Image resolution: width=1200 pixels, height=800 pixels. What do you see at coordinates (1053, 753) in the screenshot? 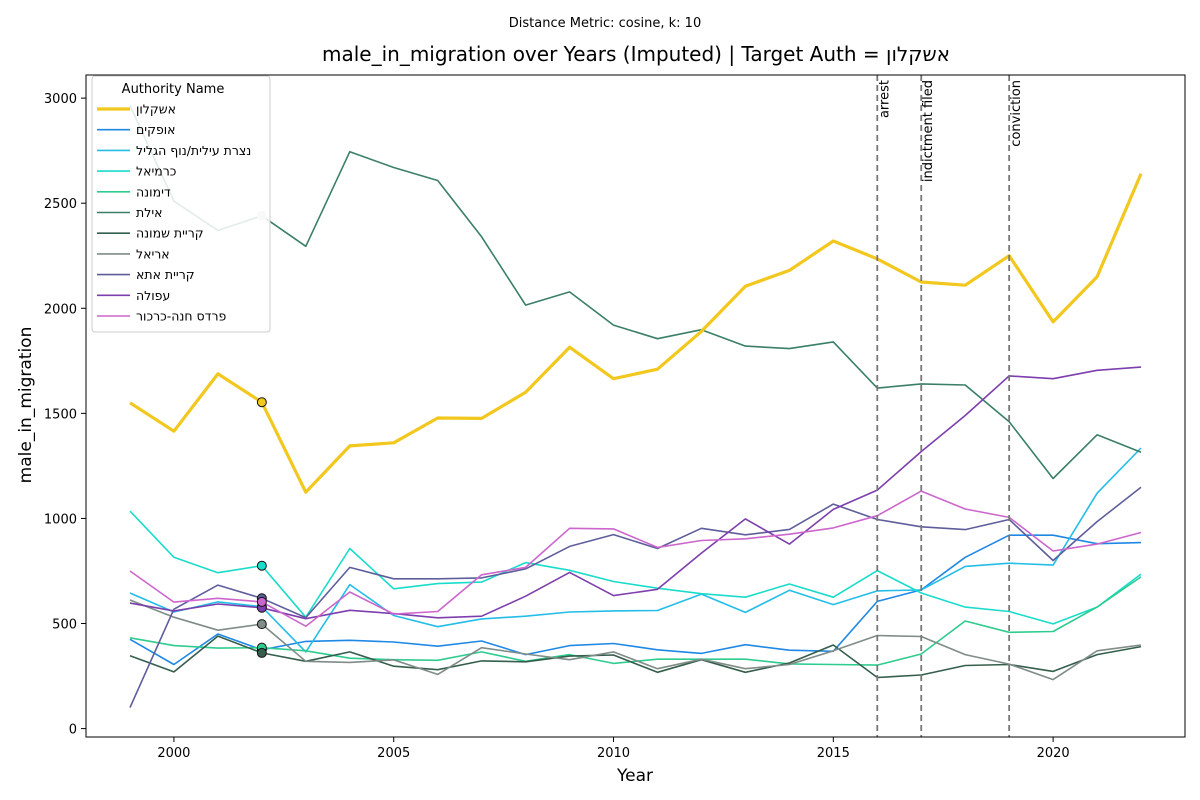
I see `x-tick-label: 2020` at bounding box center [1053, 753].